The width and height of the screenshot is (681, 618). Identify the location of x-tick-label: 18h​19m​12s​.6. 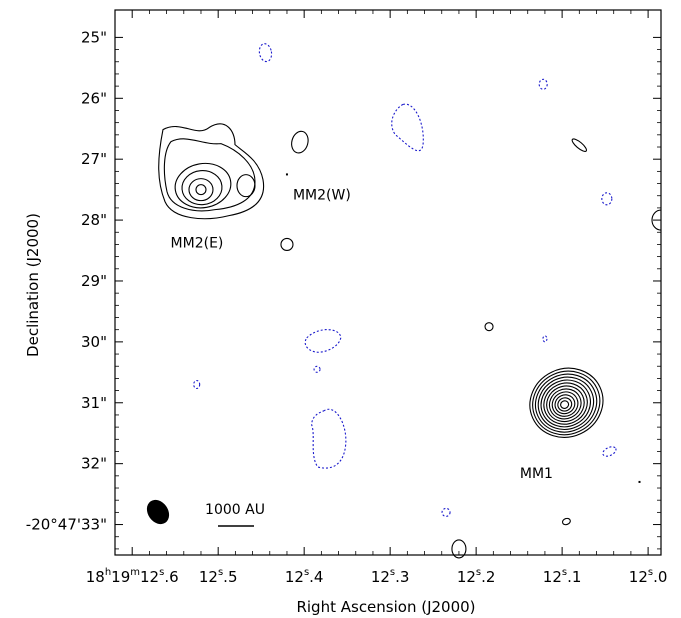
(132, 576).